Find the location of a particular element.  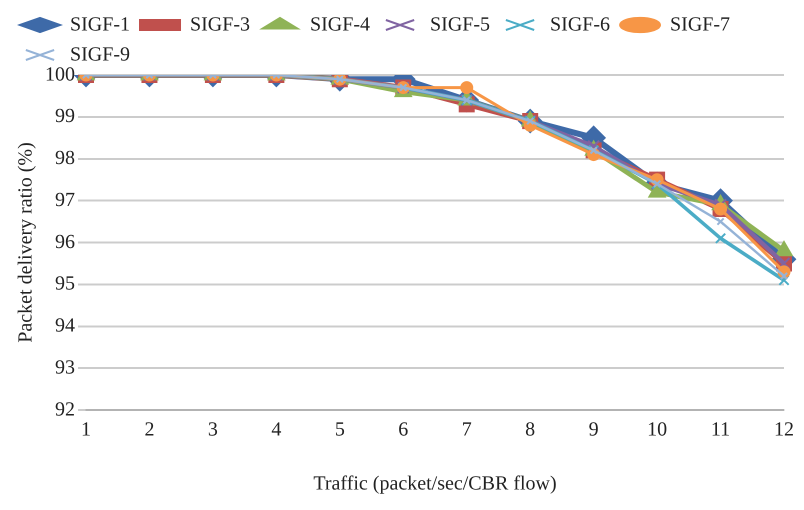

legend-label: SIGF-5 is located at coordinates (460, 24).